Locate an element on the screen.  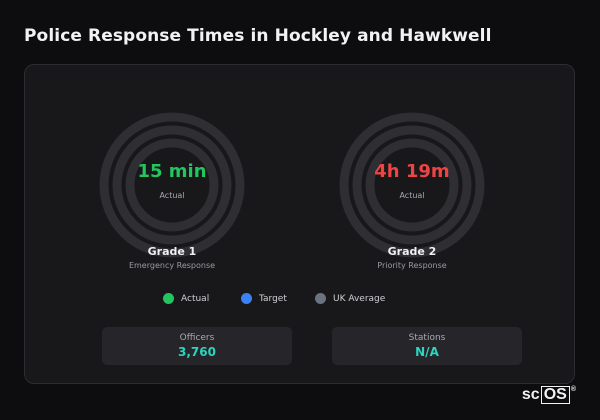
scos-logo: sc OS ® is located at coordinates (549, 395).